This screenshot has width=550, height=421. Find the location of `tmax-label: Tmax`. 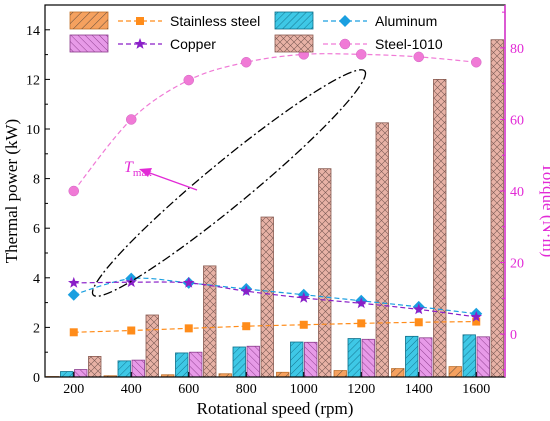

tmax-label: Tmax is located at coordinates (138, 169).